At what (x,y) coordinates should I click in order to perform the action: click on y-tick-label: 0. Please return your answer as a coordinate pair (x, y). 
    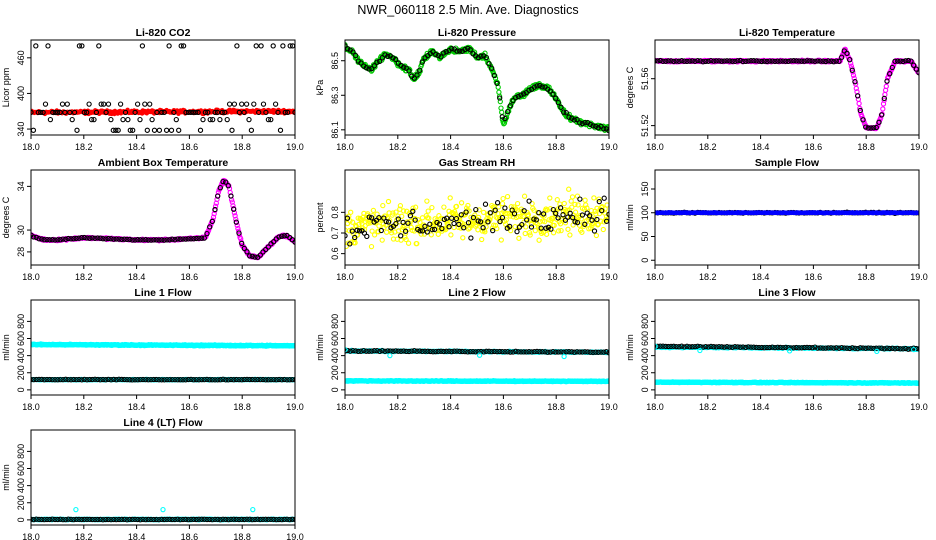
    Looking at the image, I should click on (335, 389).